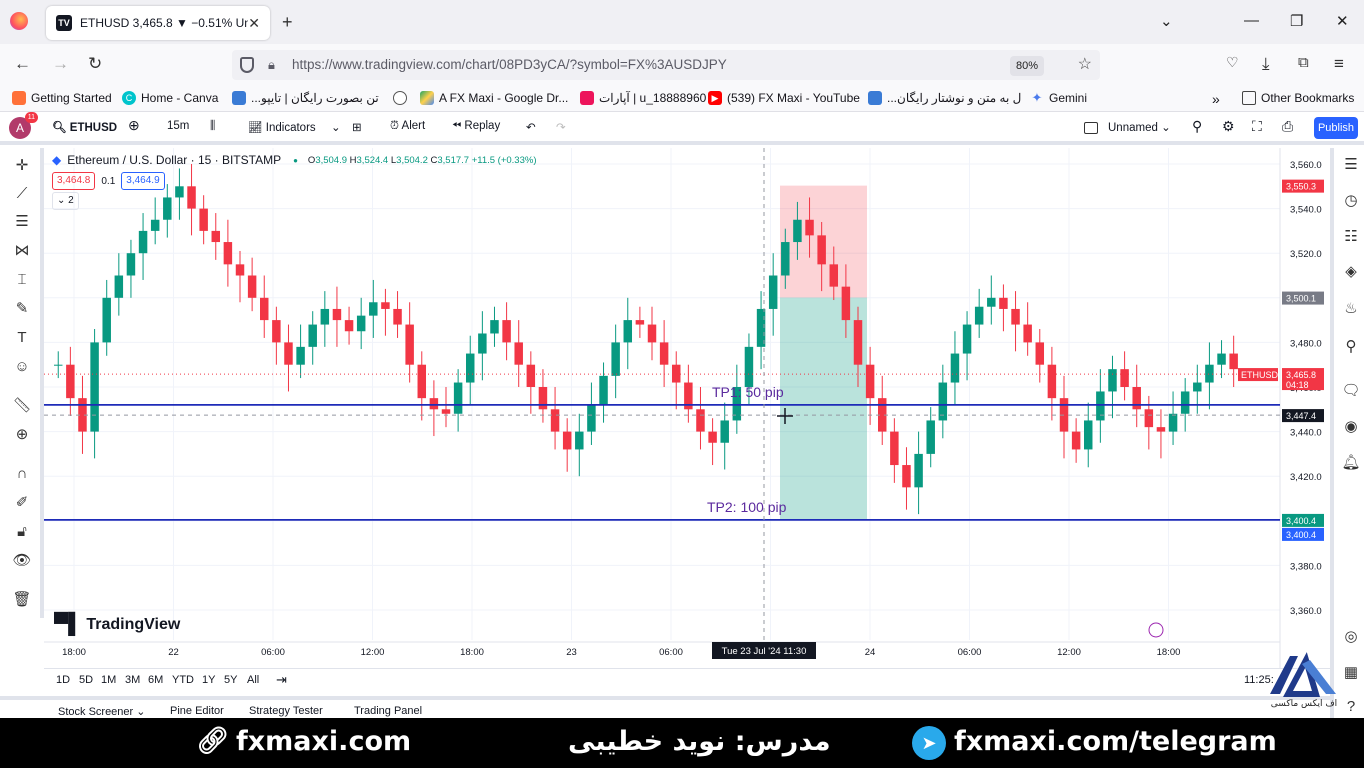  Describe the element at coordinates (254, 22) in the screenshot. I see `tab-close-icon: ✕` at that location.